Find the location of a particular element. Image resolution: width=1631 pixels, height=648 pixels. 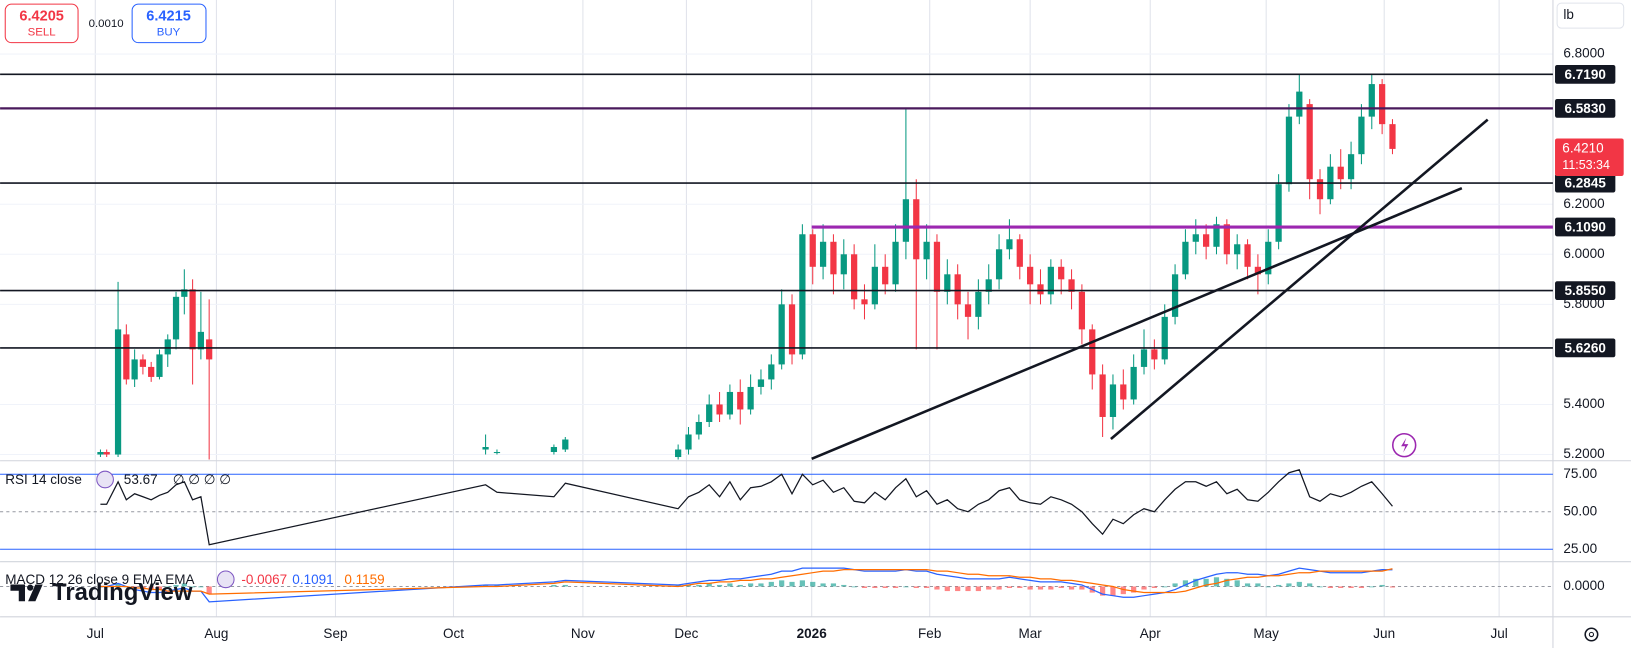

x-tick-label: Apr is located at coordinates (1151, 633).